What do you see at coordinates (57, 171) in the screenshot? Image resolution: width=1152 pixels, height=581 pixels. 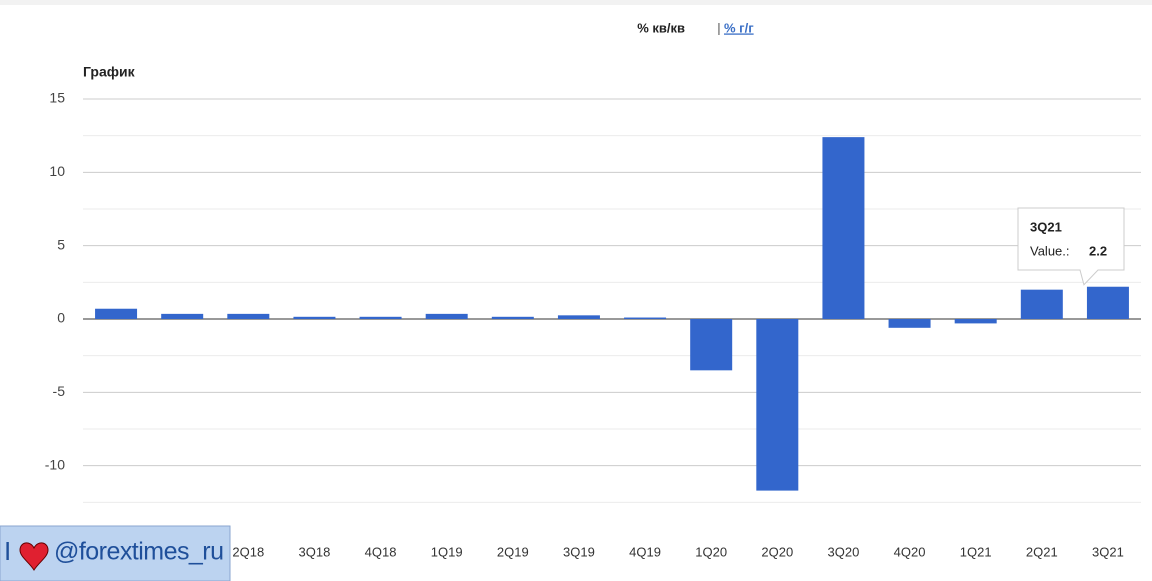 I see `y-tick-label: 10` at bounding box center [57, 171].